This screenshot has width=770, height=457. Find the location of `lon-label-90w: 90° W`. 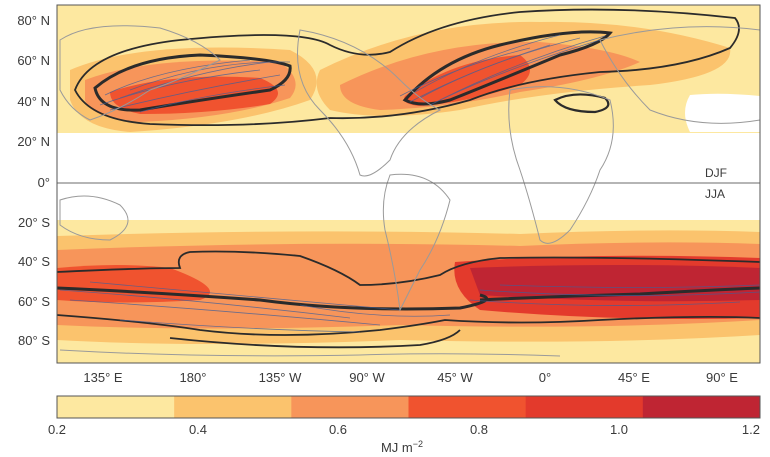

lon-label-90w: 90° W is located at coordinates (367, 377).